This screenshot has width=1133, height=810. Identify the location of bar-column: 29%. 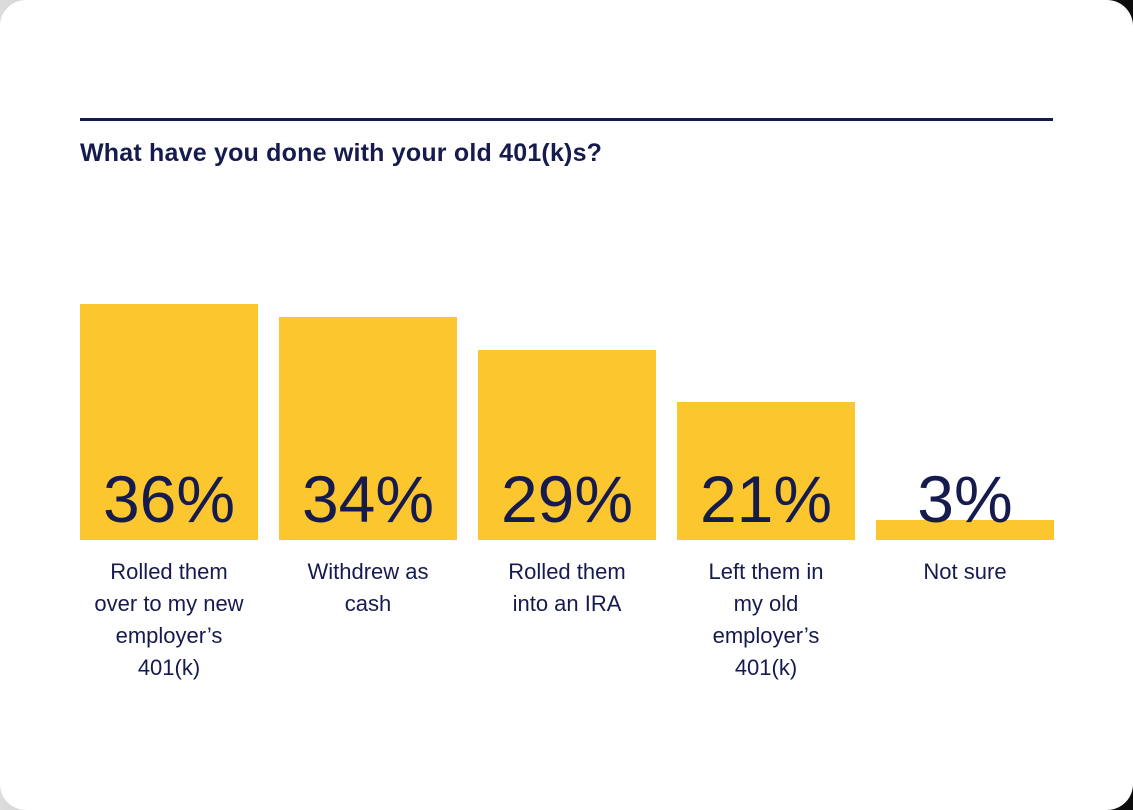
(567, 422).